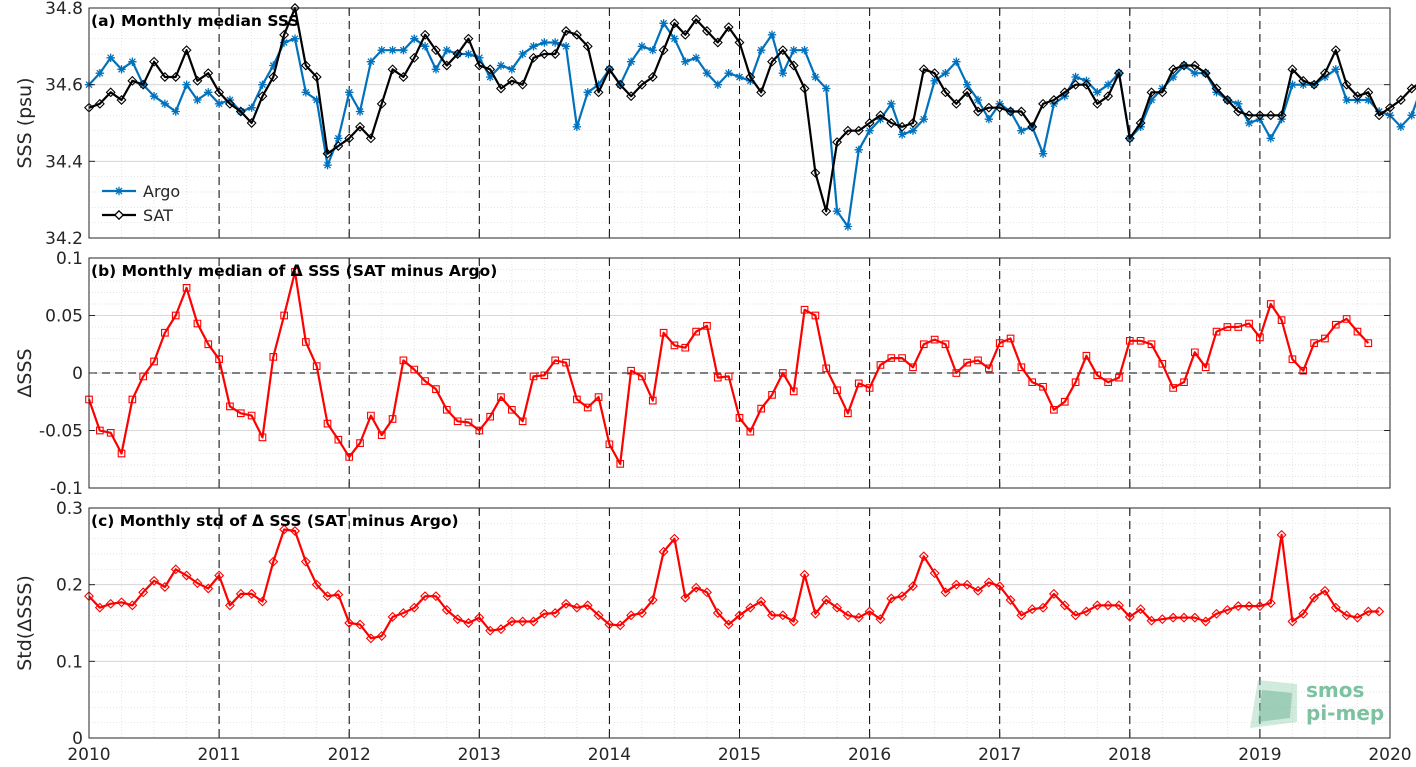  Describe the element at coordinates (66, 489) in the screenshot. I see `y-tick-label: -0.1` at that location.